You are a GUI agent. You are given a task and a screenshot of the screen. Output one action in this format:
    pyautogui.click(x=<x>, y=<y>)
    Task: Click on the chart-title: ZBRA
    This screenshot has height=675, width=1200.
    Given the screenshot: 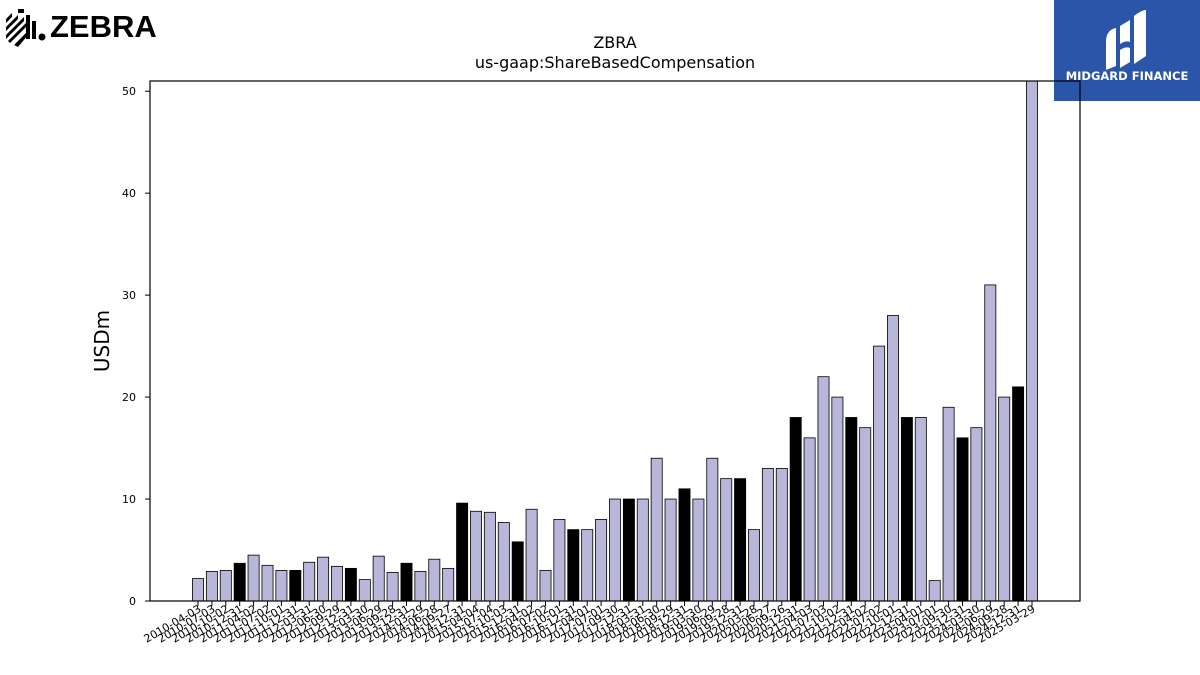 What is the action you would take?
    pyautogui.click(x=614, y=42)
    